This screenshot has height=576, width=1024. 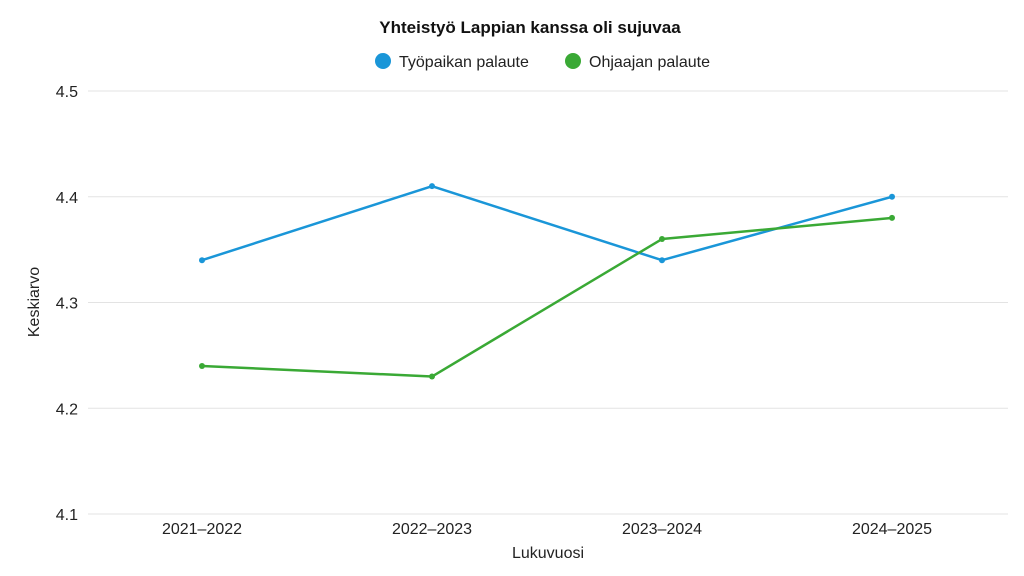 I want to click on y-tick-label: 4.1, so click(x=67, y=515).